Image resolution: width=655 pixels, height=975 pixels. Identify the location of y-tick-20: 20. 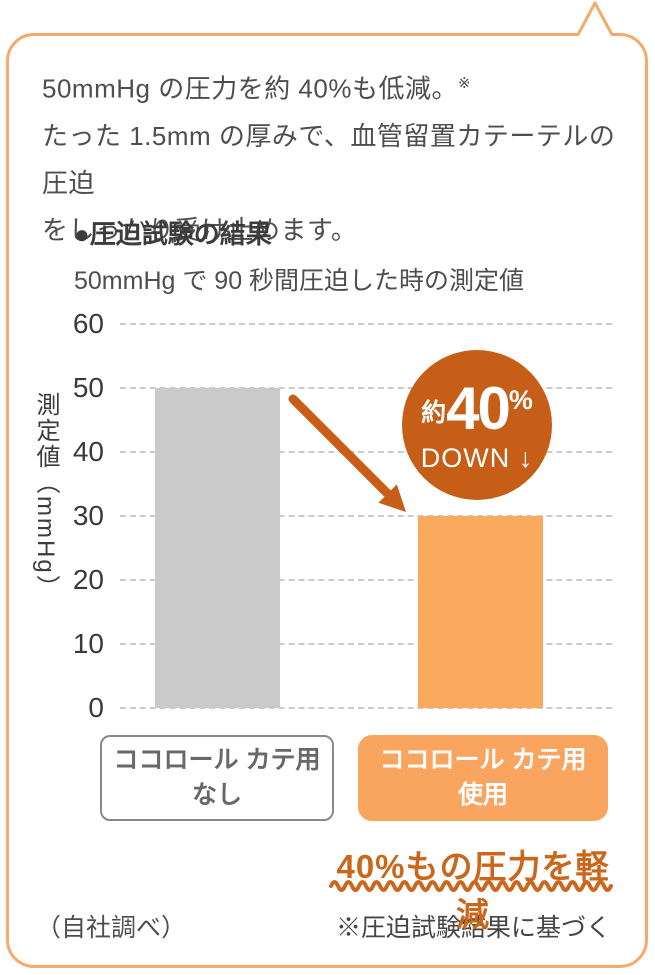
(88, 579).